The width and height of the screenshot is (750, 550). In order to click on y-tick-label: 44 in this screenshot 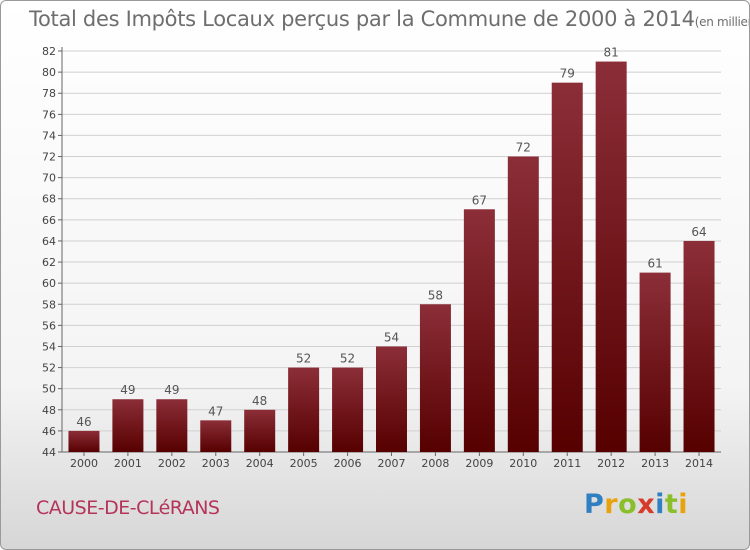, I will do `click(49, 452)`.